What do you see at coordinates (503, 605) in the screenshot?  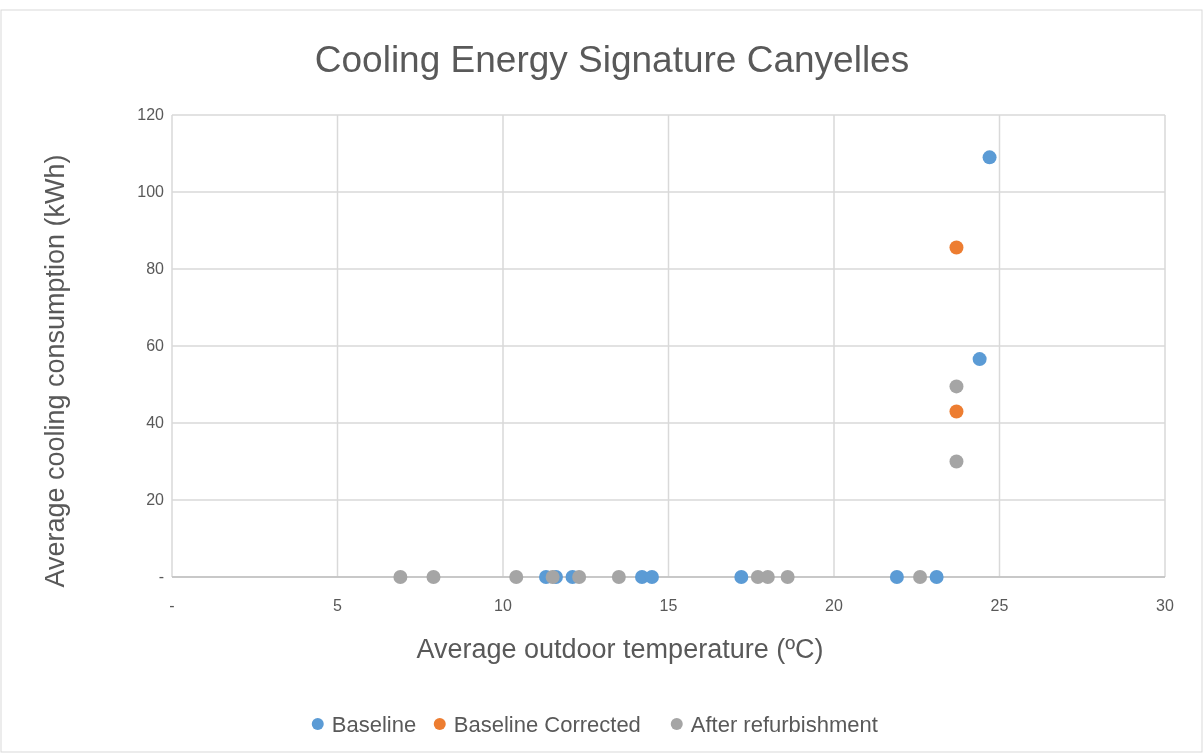 I see `x-tick-label: 10` at bounding box center [503, 605].